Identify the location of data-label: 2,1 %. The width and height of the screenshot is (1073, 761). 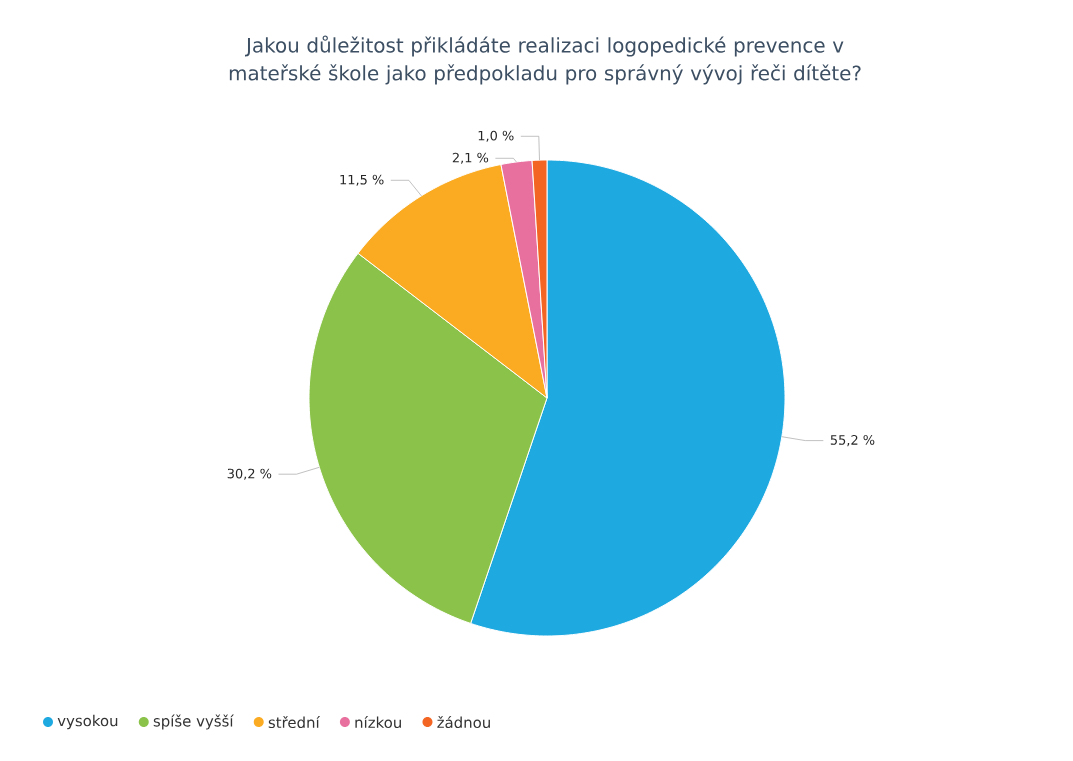
(470, 158).